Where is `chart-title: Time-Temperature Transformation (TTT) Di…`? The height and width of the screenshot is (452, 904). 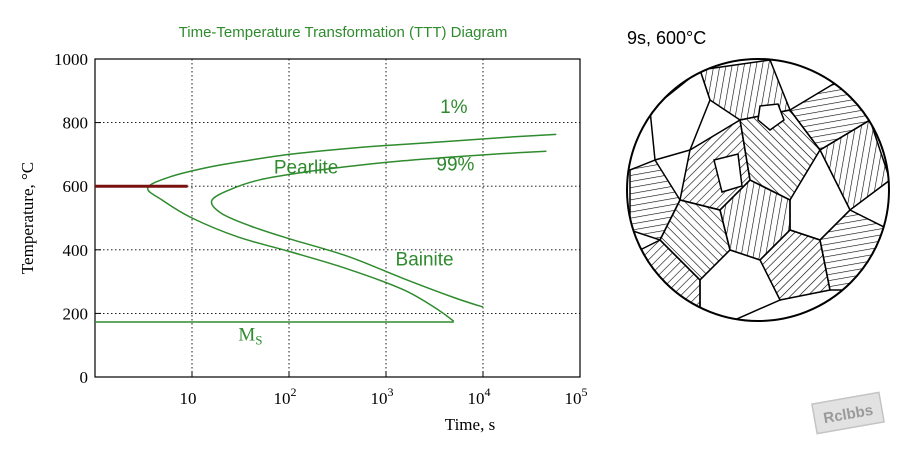 chart-title: Time-Temperature Transformation (TTT) Di… is located at coordinates (343, 32).